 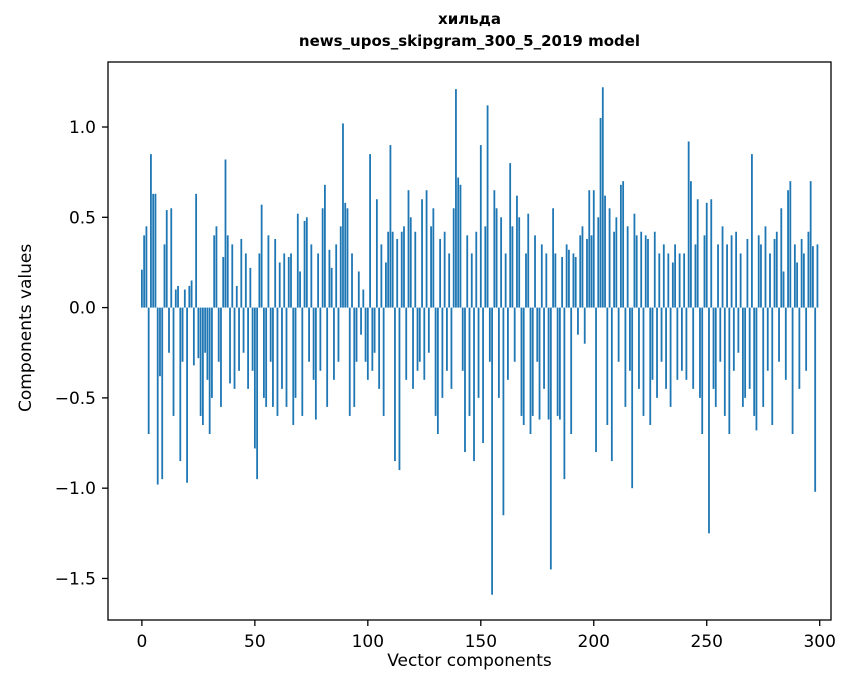 What do you see at coordinates (469, 41) in the screenshot?
I see `chart-title-line2: news_upos_skipgram_300_5_2019 model` at bounding box center [469, 41].